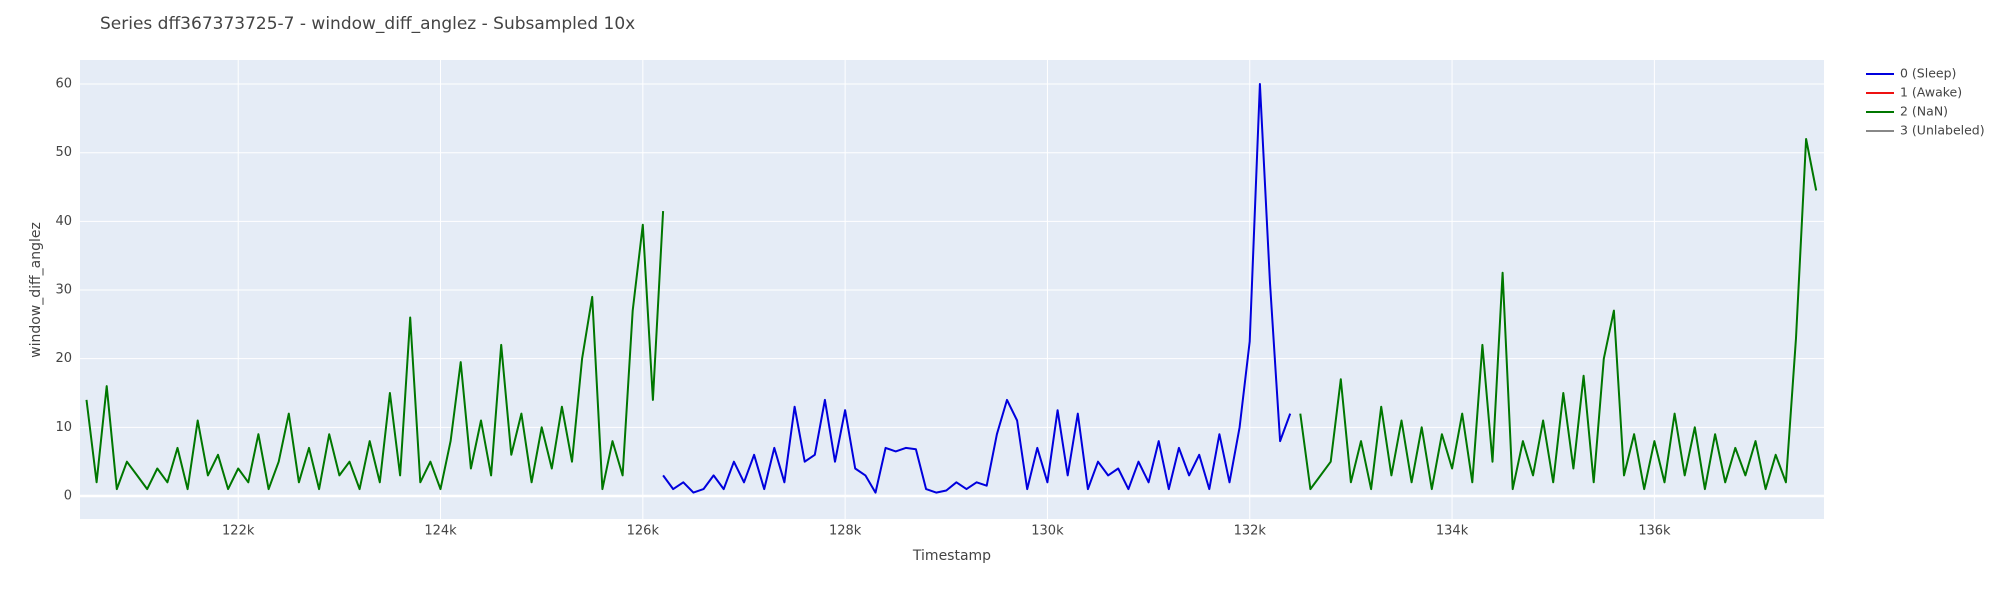 This screenshot has width=2000, height=600. Describe the element at coordinates (238, 531) in the screenshot. I see `x-tick-label: 122k` at that location.